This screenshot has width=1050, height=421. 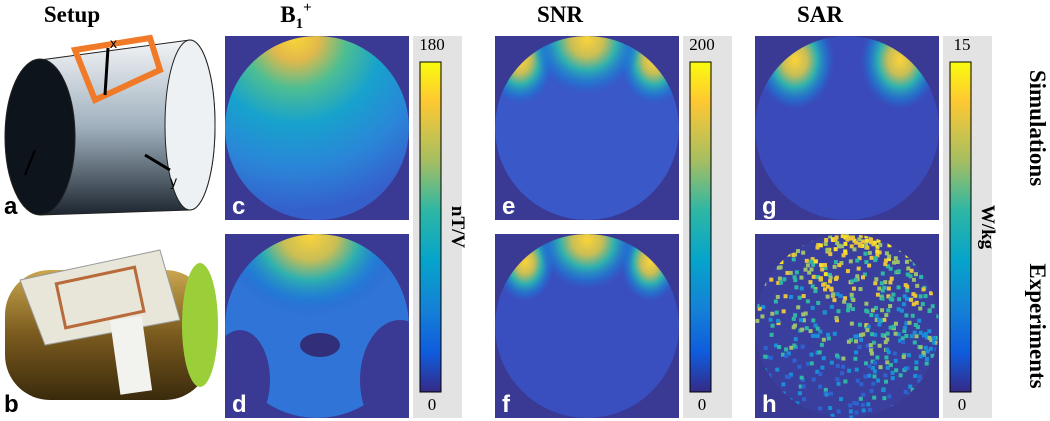 I want to click on colorbar-min: 0, so click(x=702, y=404).